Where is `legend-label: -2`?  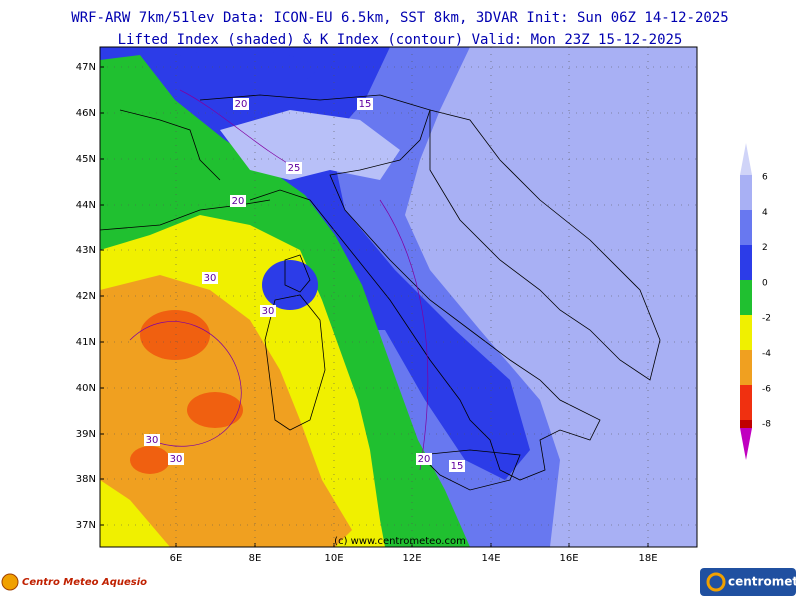 legend-label: -2 is located at coordinates (766, 319).